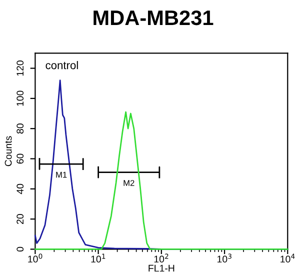 Image resolution: width=306 pixels, height=280 pixels. I want to click on y-tick-label: 0, so click(20, 249).